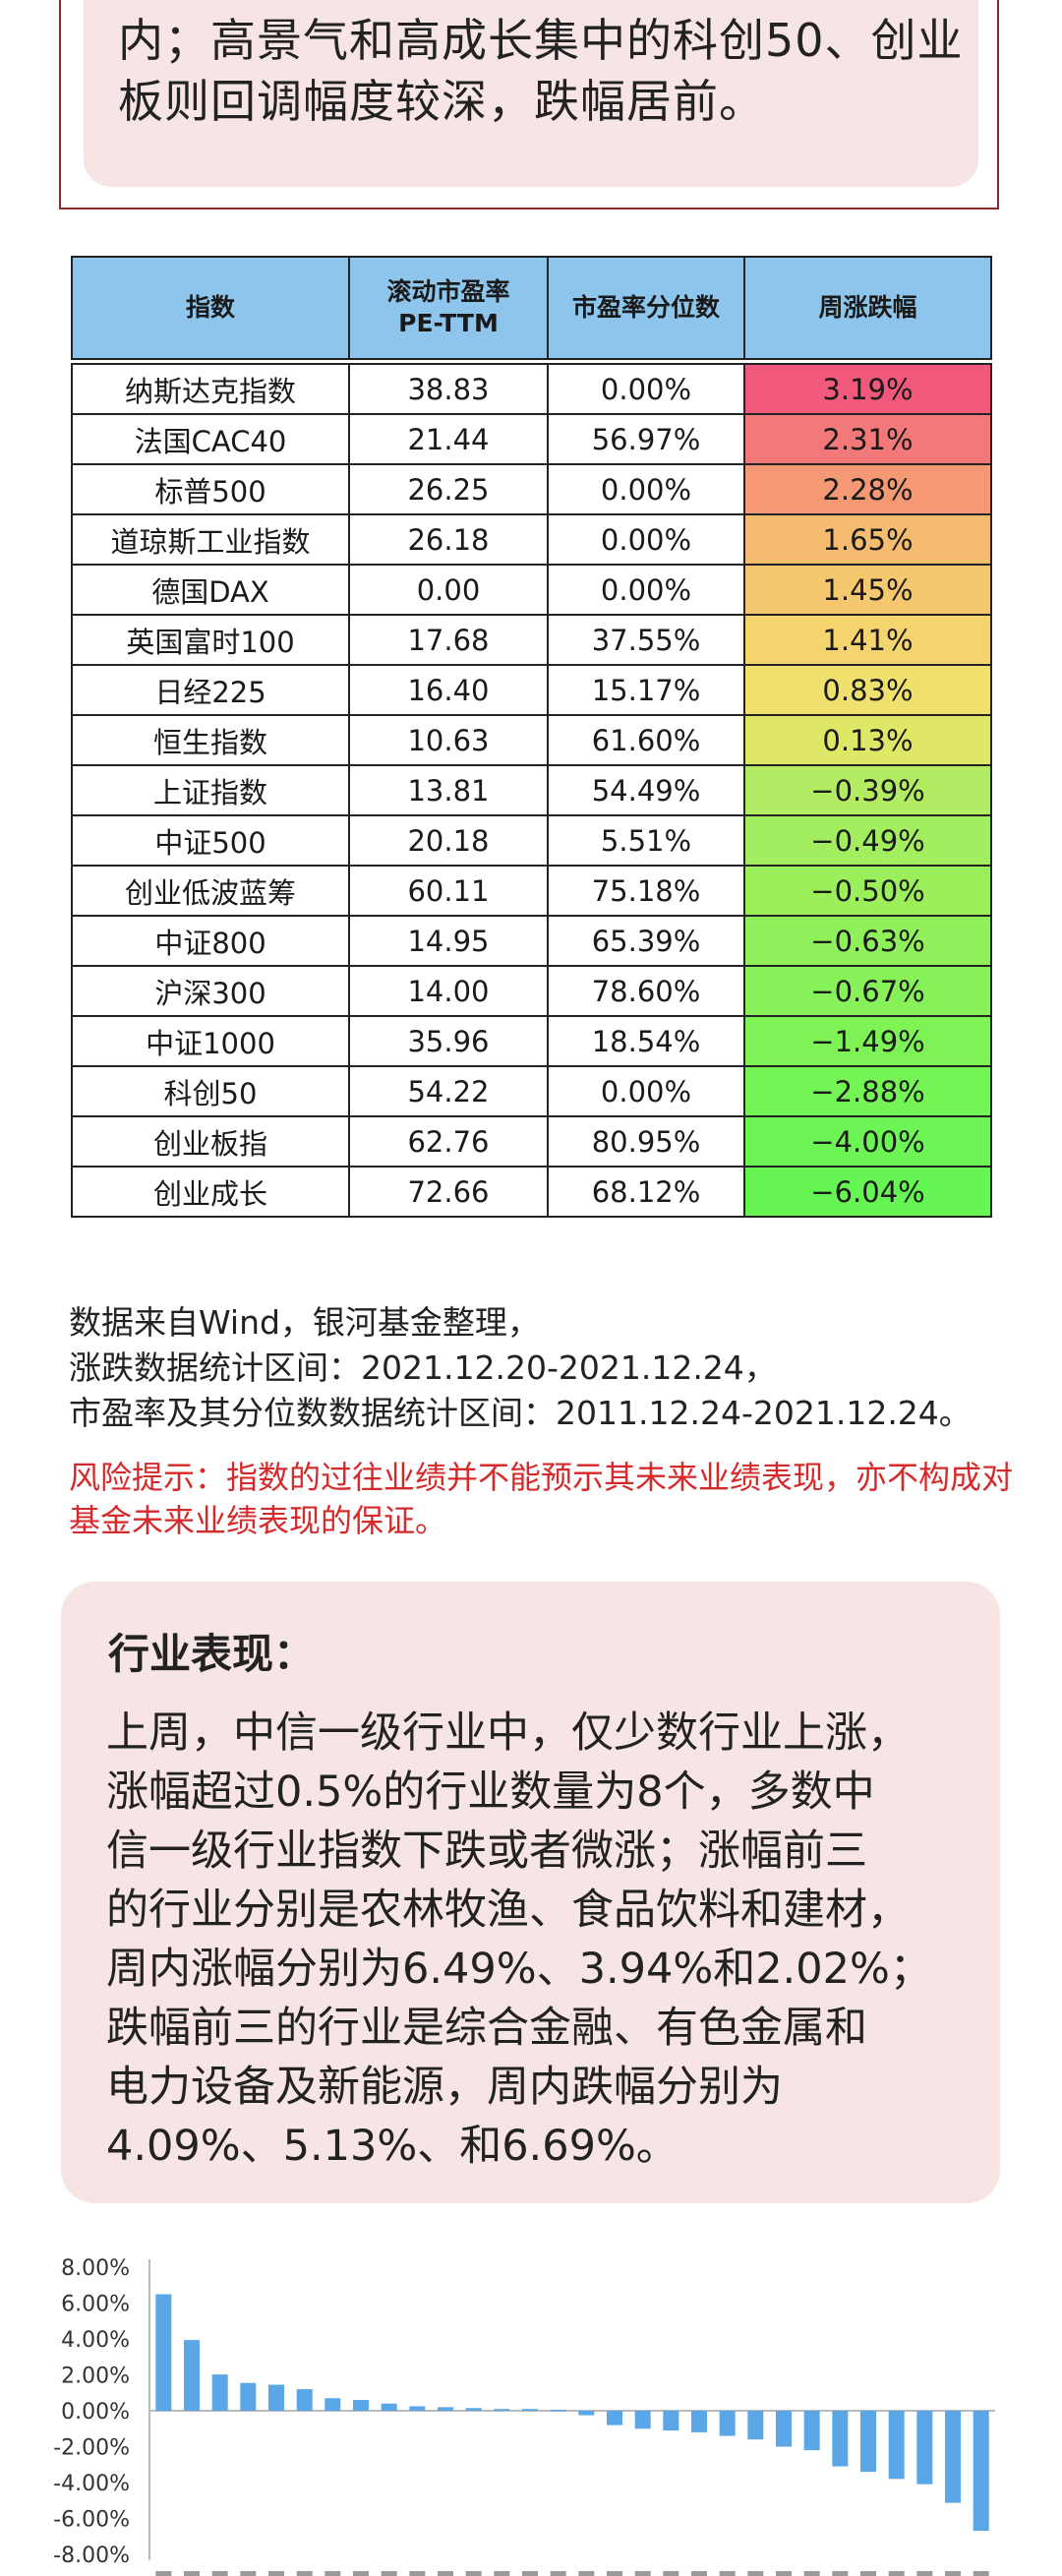  Describe the element at coordinates (448, 891) in the screenshot. I see `cell-pe: 60.11` at that location.